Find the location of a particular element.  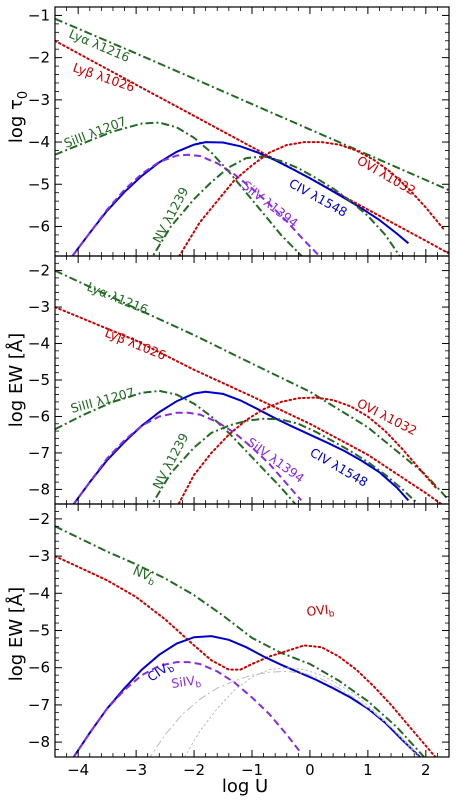

p2-ytick-label: −3 is located at coordinates (39, 307).